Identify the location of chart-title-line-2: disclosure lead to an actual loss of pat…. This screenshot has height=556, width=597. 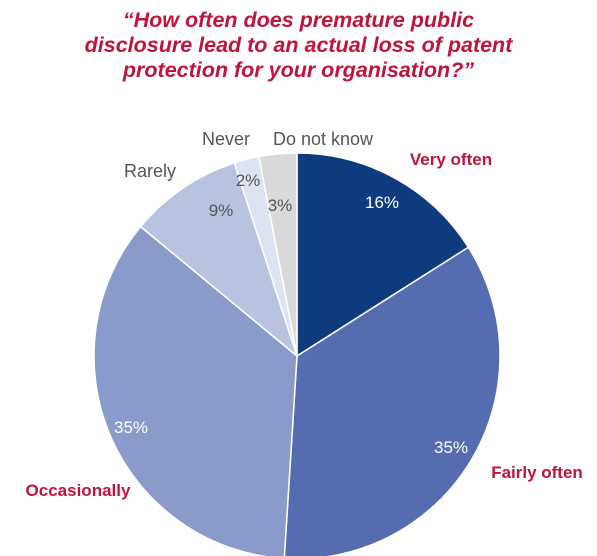
(298, 45).